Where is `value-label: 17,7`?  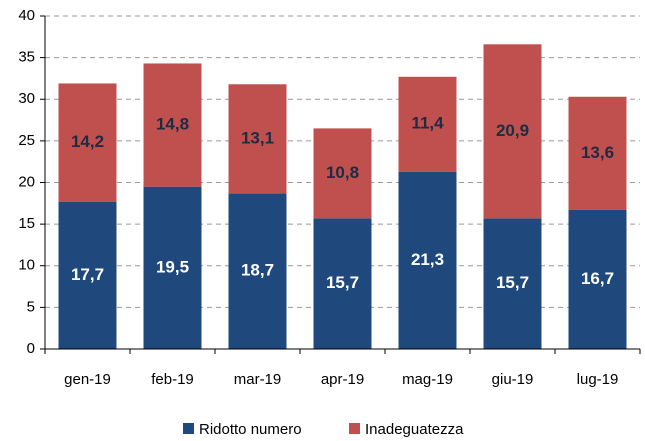 value-label: 17,7 is located at coordinates (87, 274).